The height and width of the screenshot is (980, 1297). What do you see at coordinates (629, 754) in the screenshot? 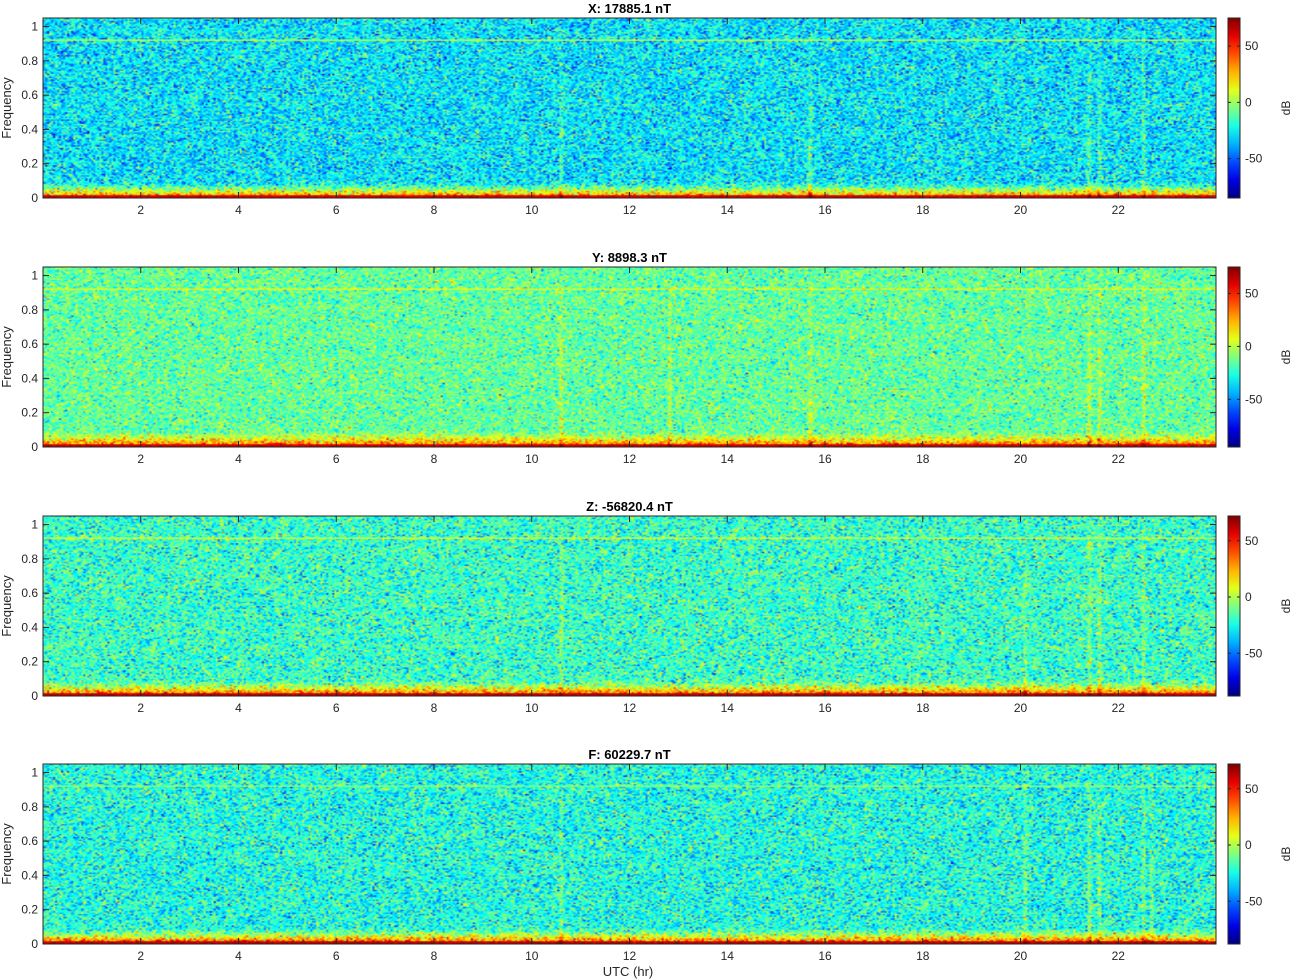
I see `panel-title: F: 60229.7 nT` at bounding box center [629, 754].